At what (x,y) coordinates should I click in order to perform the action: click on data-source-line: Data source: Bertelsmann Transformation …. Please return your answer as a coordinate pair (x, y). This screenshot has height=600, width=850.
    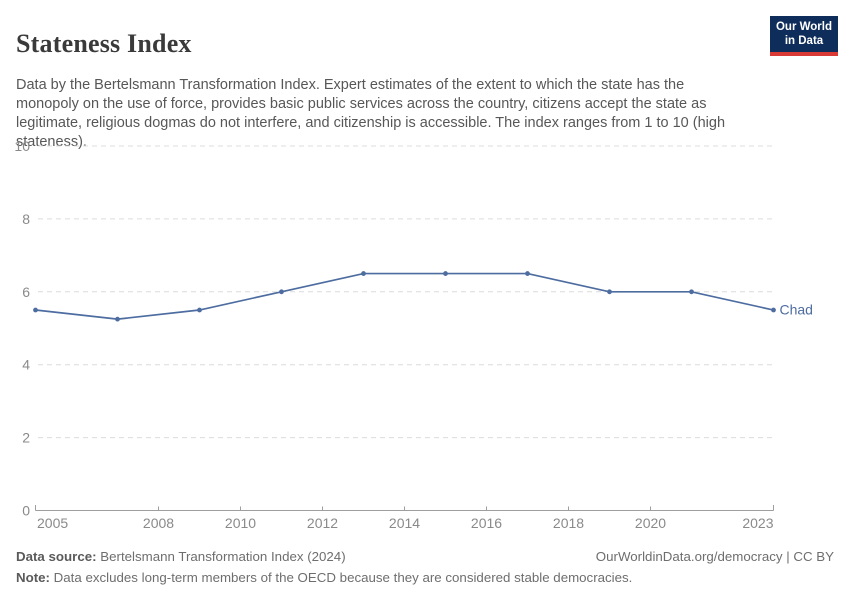
    Looking at the image, I should click on (181, 556).